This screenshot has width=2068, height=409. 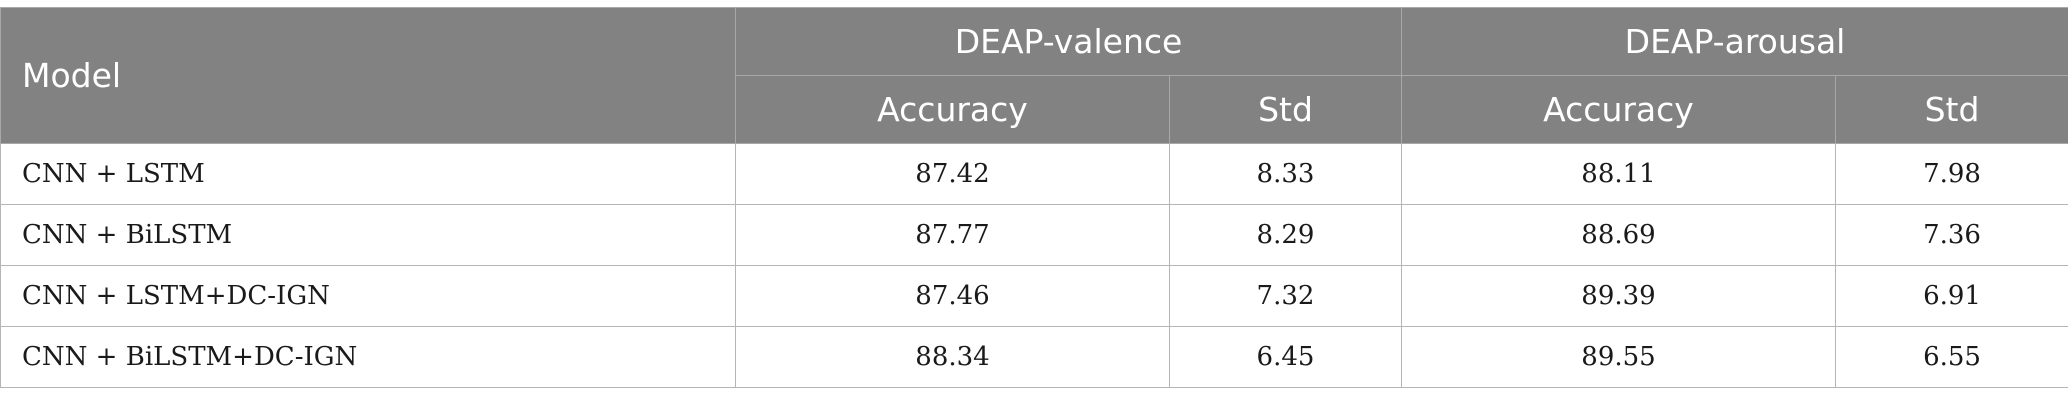 I want to click on cell-model: CNN + BiLSTM, so click(x=368, y=235).